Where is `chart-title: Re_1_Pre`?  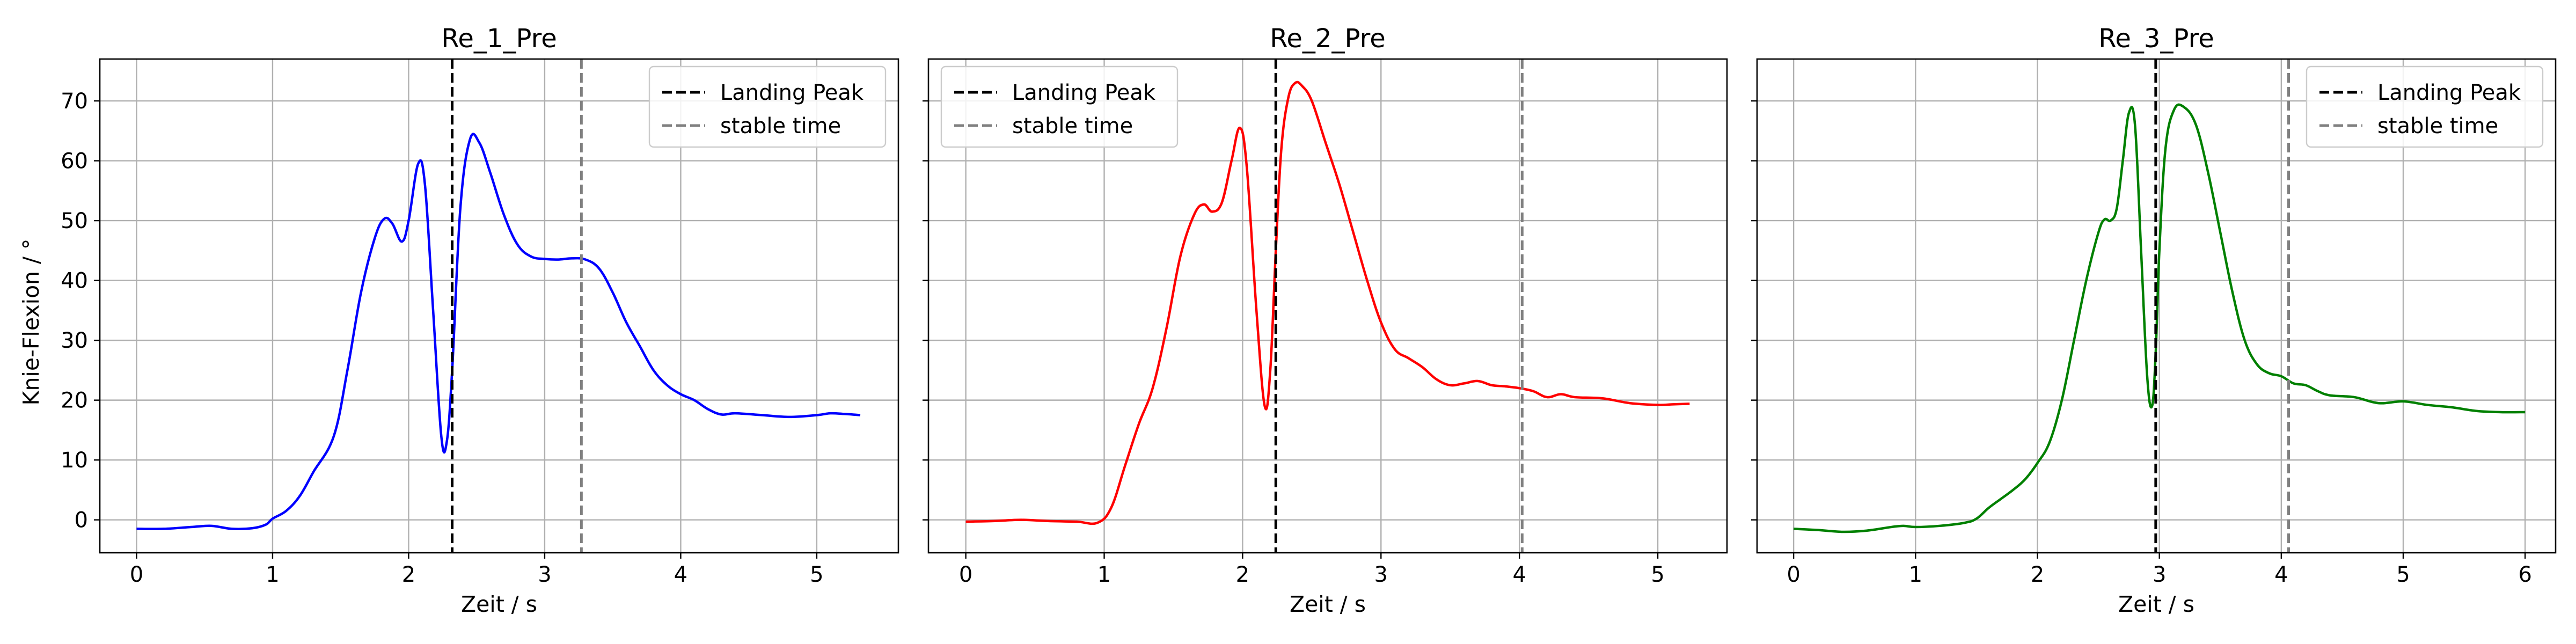
chart-title: Re_1_Pre is located at coordinates (499, 39).